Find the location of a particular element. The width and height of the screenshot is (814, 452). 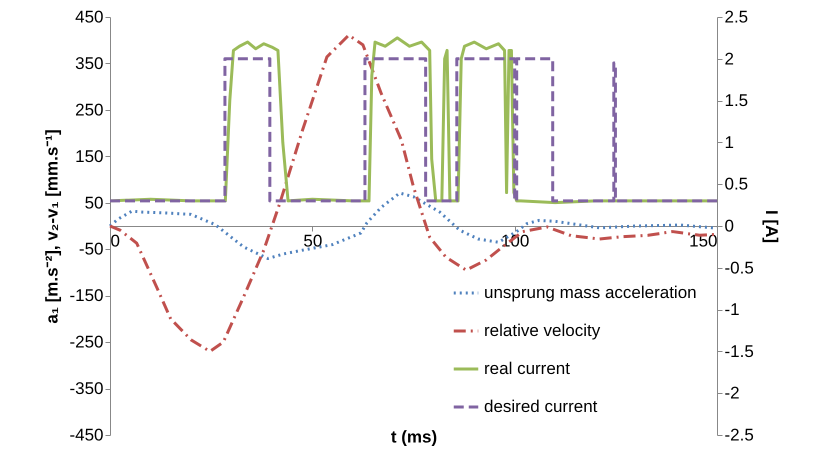

x-tick-label: 50 is located at coordinates (312, 241).